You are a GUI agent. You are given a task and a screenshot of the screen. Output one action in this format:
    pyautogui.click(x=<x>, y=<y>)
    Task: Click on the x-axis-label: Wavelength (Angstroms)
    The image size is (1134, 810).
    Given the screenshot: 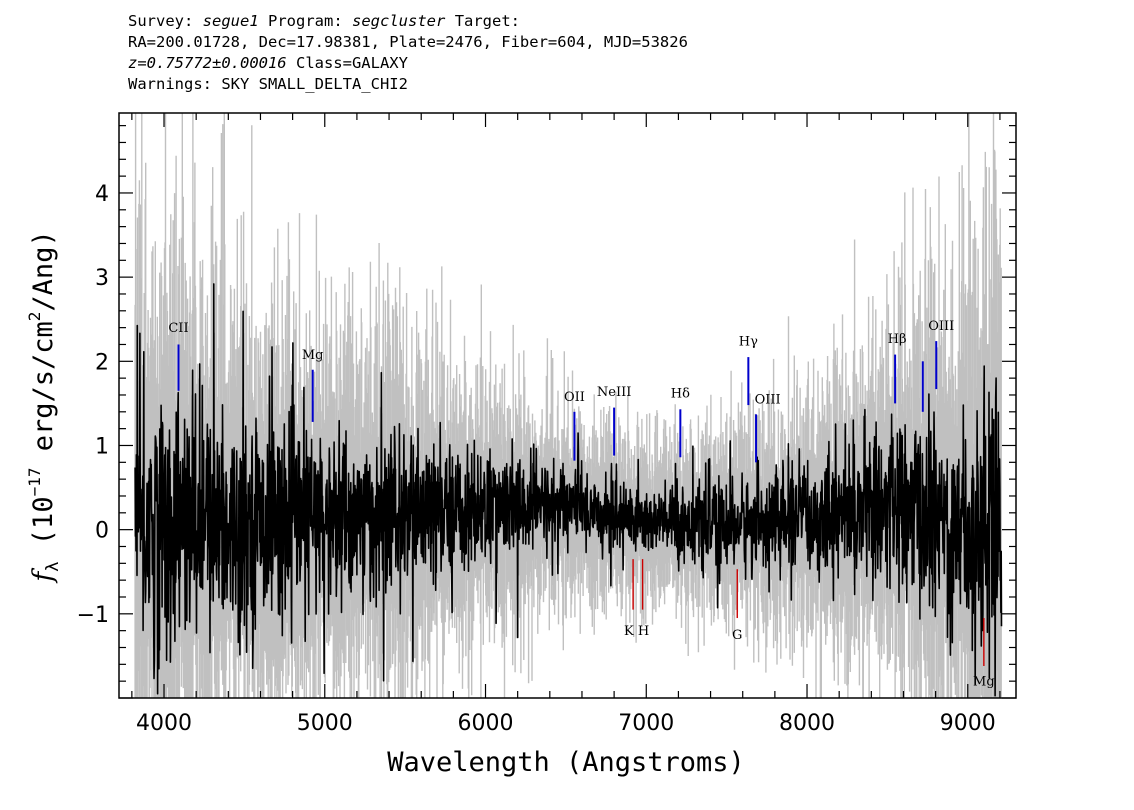 What is the action you would take?
    pyautogui.click(x=566, y=762)
    